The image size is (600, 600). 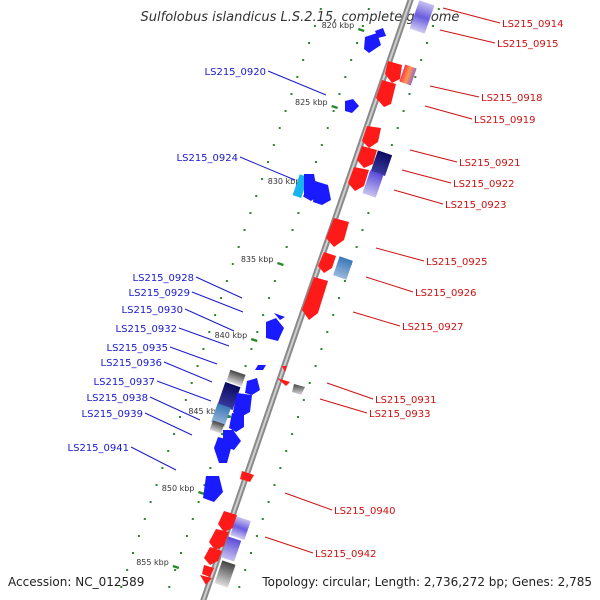 What do you see at coordinates (163, 278) in the screenshot?
I see `gene-label: LS215_0928` at bounding box center [163, 278].